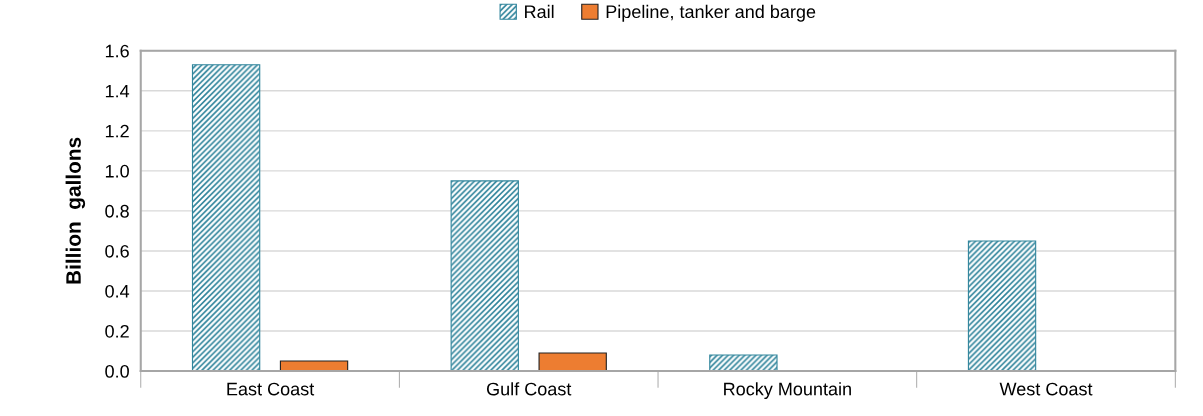  Describe the element at coordinates (271, 389) in the screenshot. I see `x-tick-label: East Coast` at that location.